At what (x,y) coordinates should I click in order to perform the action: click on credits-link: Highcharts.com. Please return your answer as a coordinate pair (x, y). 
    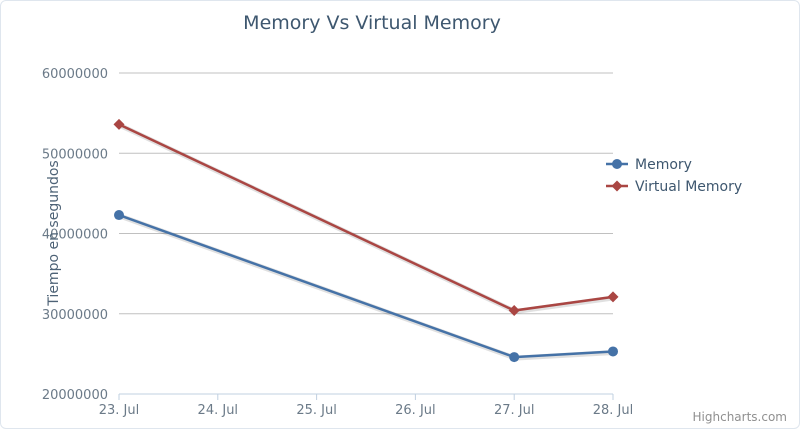
    Looking at the image, I should click on (740, 417).